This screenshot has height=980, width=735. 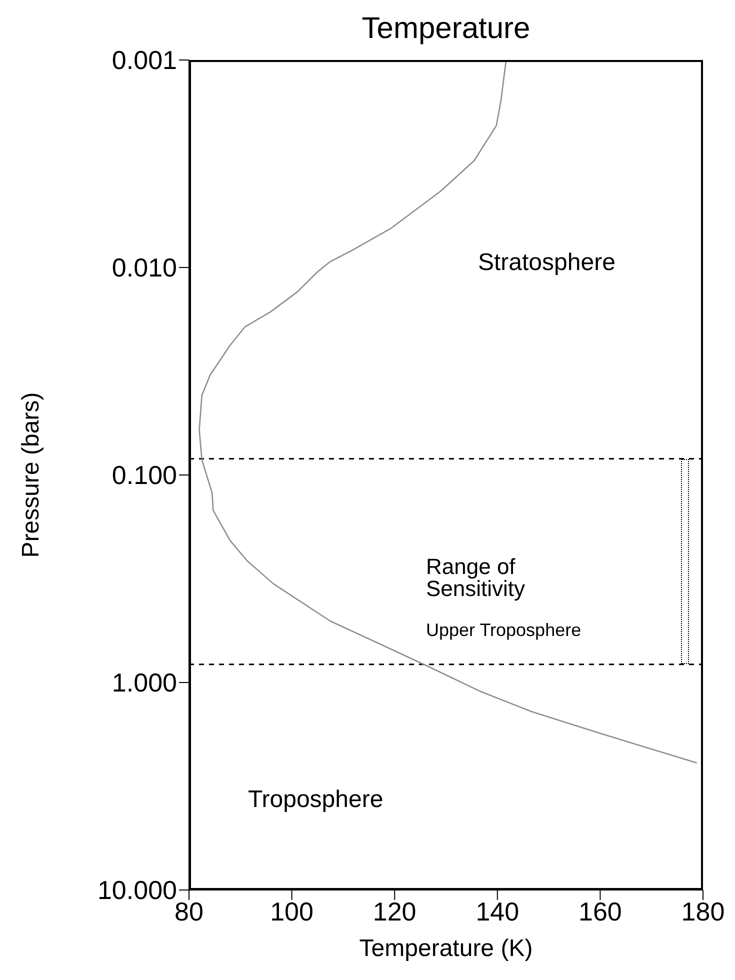 I want to click on annotation: Troposphere, so click(x=316, y=799).